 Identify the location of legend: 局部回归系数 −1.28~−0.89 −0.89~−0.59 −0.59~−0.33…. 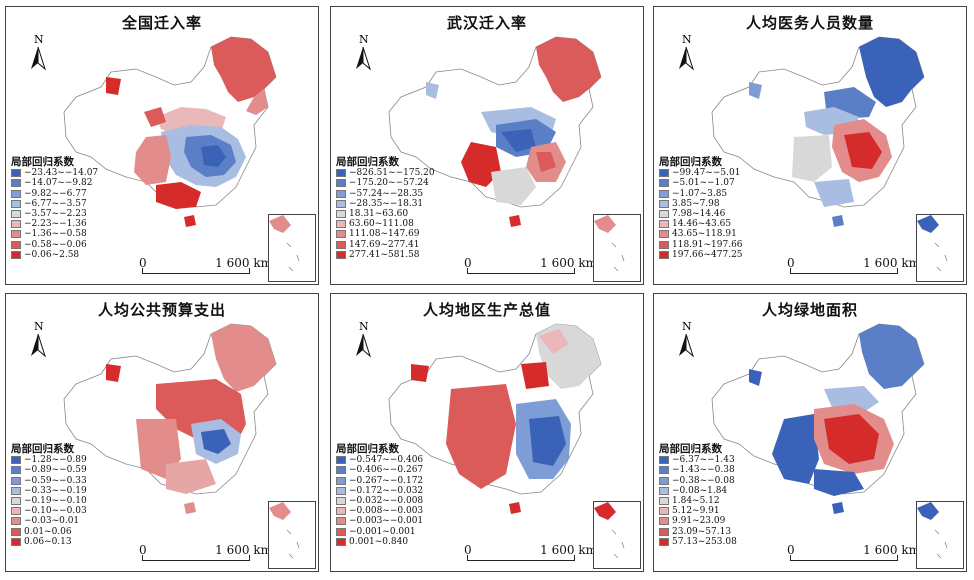
(49, 495).